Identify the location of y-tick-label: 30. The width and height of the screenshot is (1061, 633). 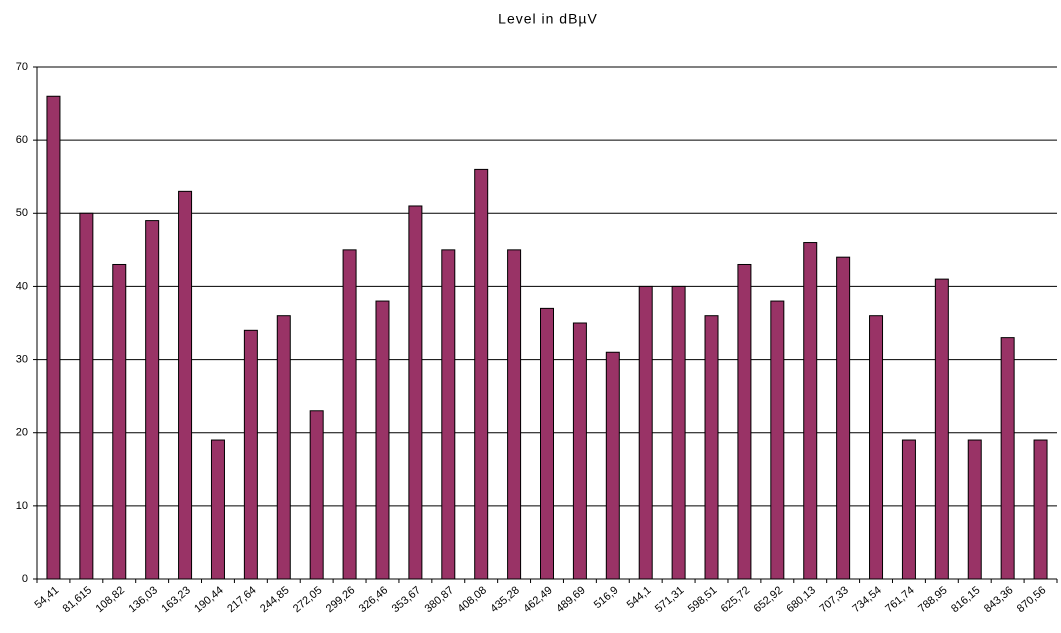
(22, 359).